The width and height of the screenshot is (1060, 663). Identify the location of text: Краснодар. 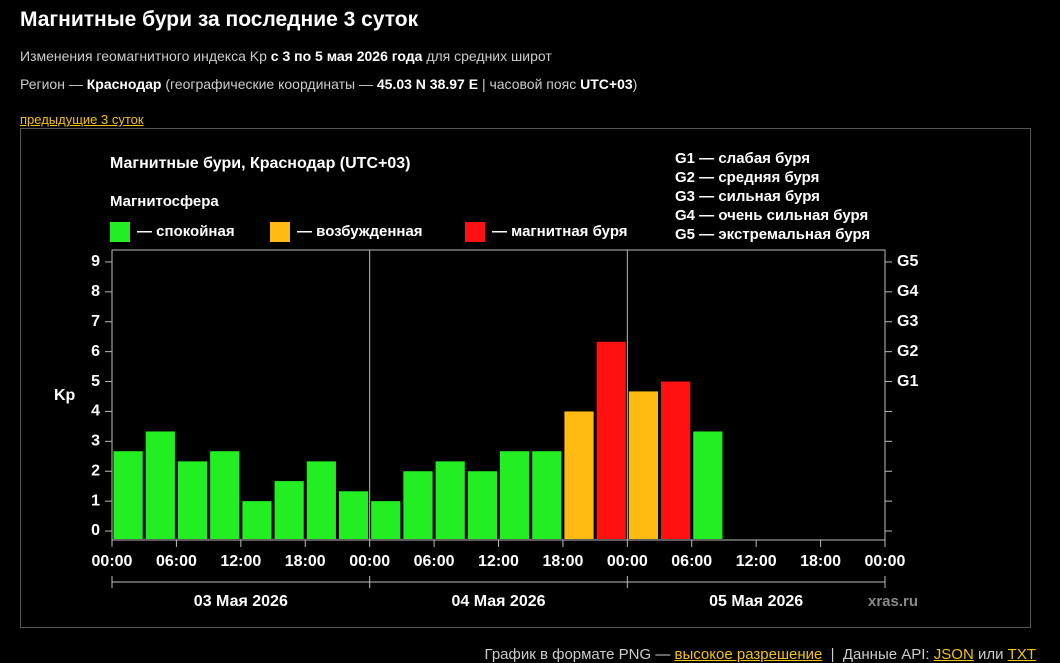
(124, 84).